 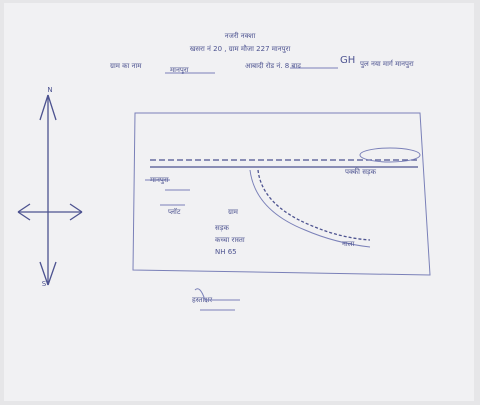 What do you see at coordinates (240, 35) in the screenshot?
I see `title: नजरी नक्शा` at bounding box center [240, 35].